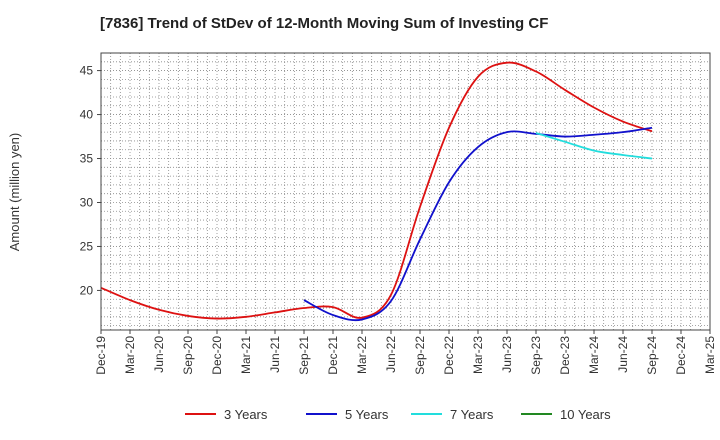 Image resolution: width=720 pixels, height=440 pixels. What do you see at coordinates (90, 180) in the screenshot?
I see `y-tick-labels: 20 25 30 35 40 45` at bounding box center [90, 180].